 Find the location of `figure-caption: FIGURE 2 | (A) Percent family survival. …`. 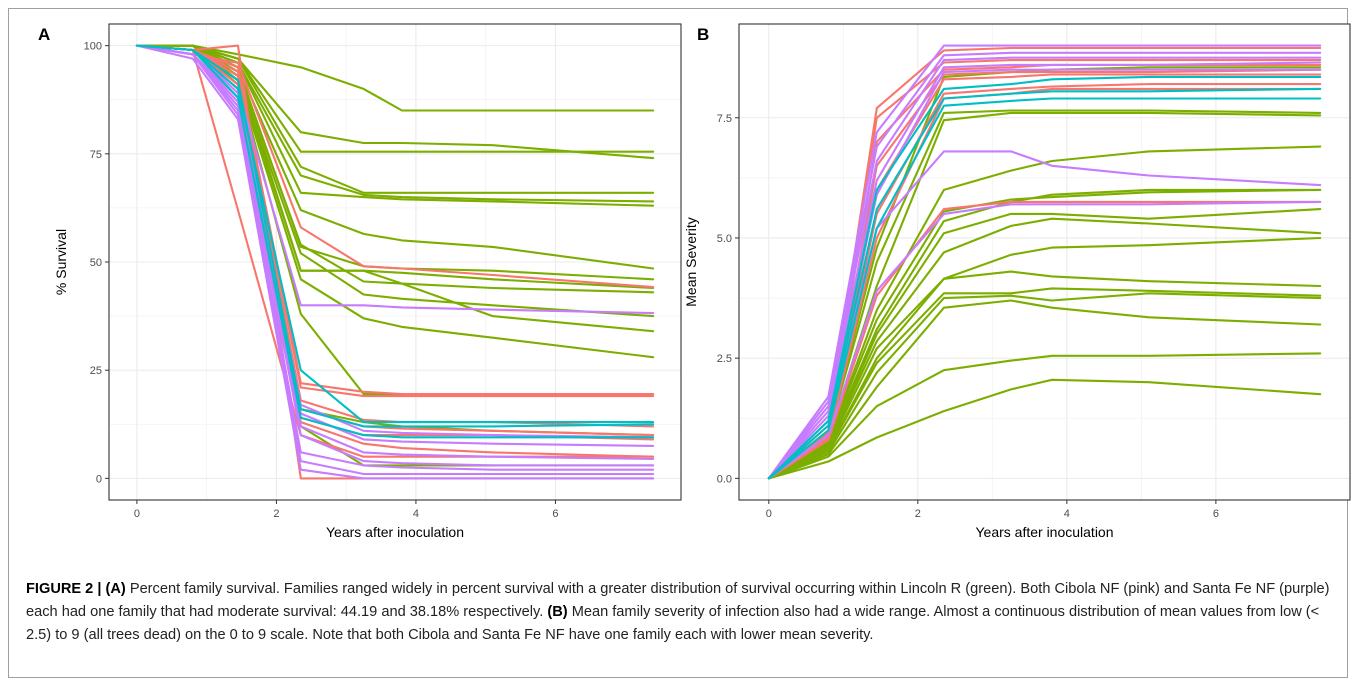

figure-caption: FIGURE 2 | (A) Percent family survival. … is located at coordinates (681, 612).